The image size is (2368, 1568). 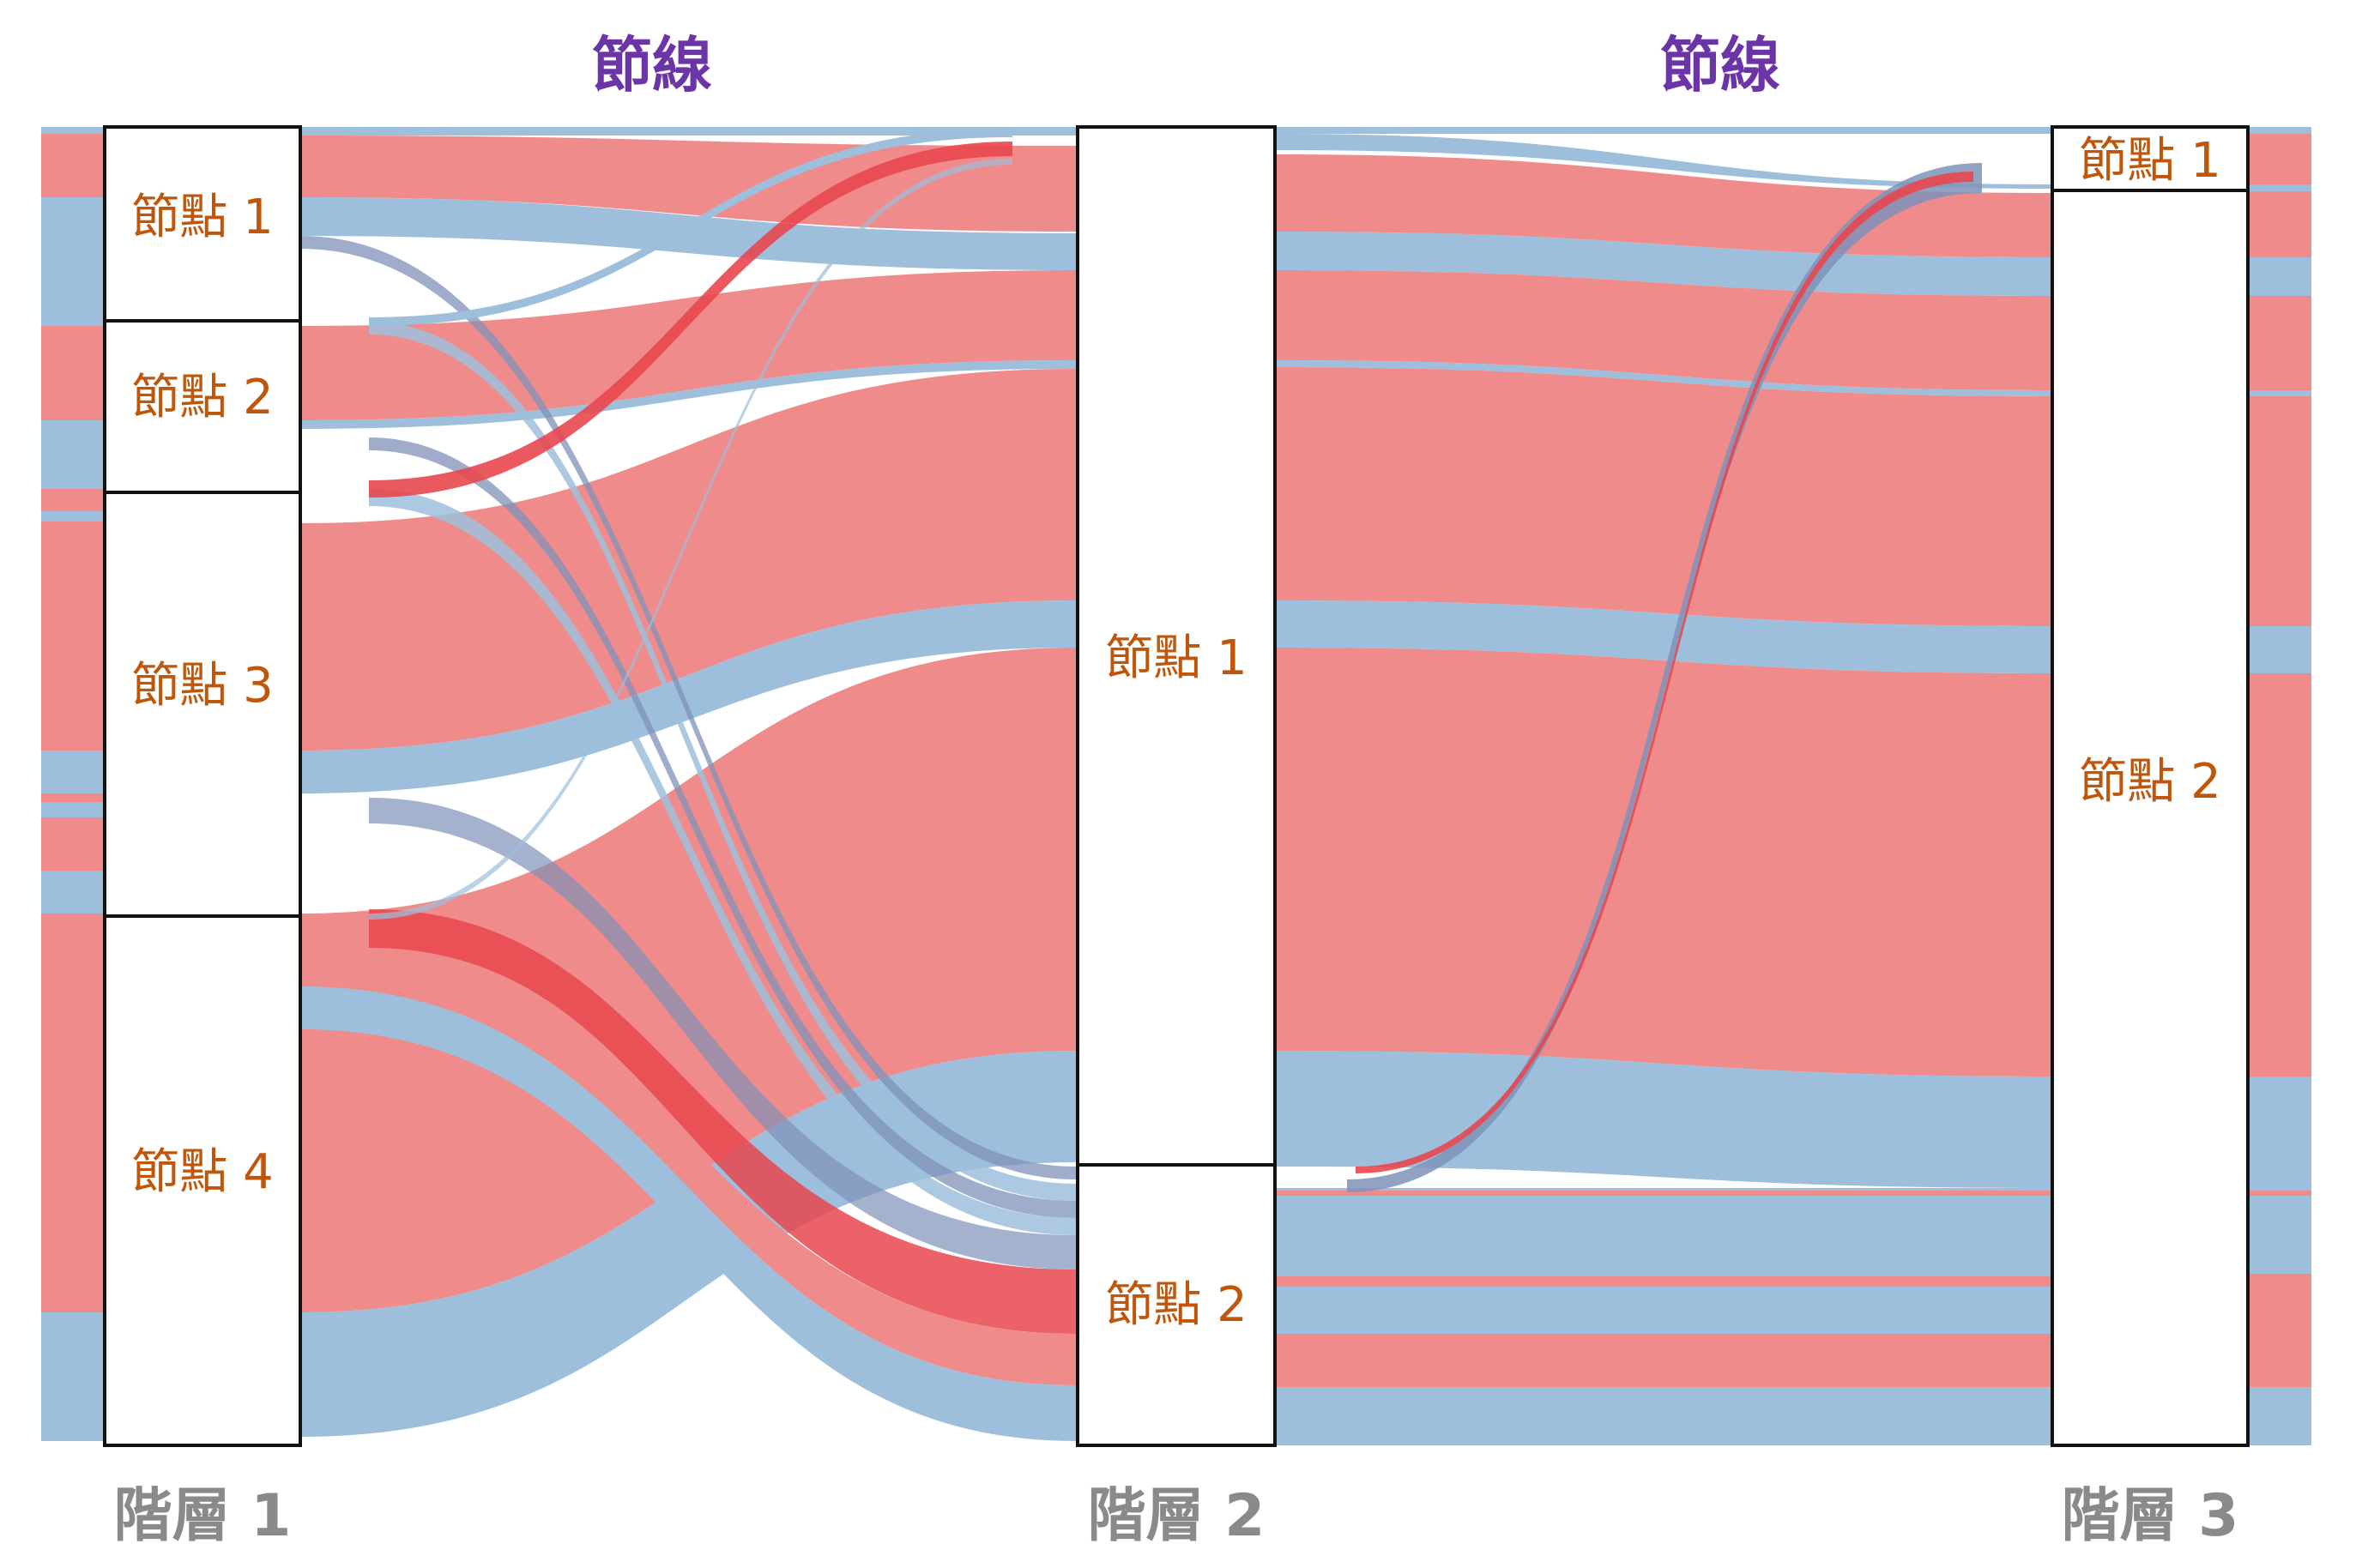 I want to click on layer-3-nodes: 節點 1 節點 2, so click(x=2150, y=786).